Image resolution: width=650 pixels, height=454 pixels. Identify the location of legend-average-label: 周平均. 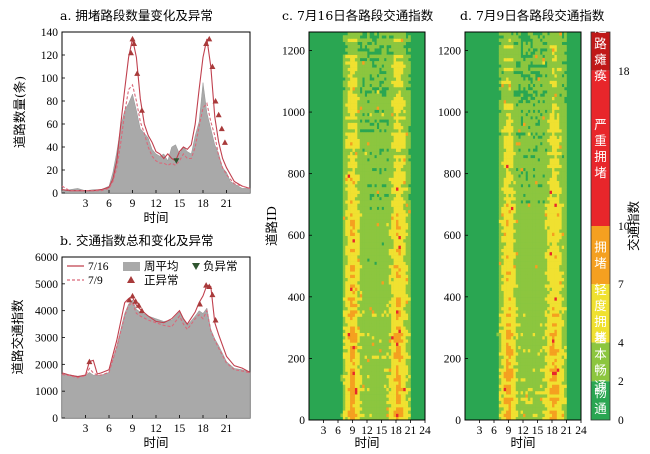
(161, 266).